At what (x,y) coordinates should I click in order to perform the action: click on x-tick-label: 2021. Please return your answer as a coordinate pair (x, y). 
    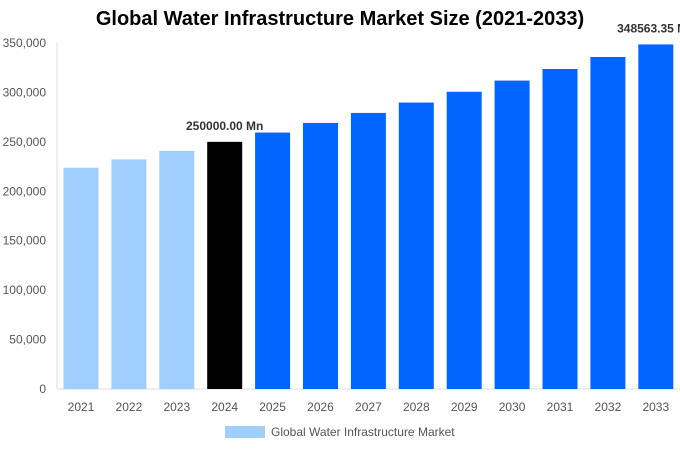
    Looking at the image, I should click on (81, 407).